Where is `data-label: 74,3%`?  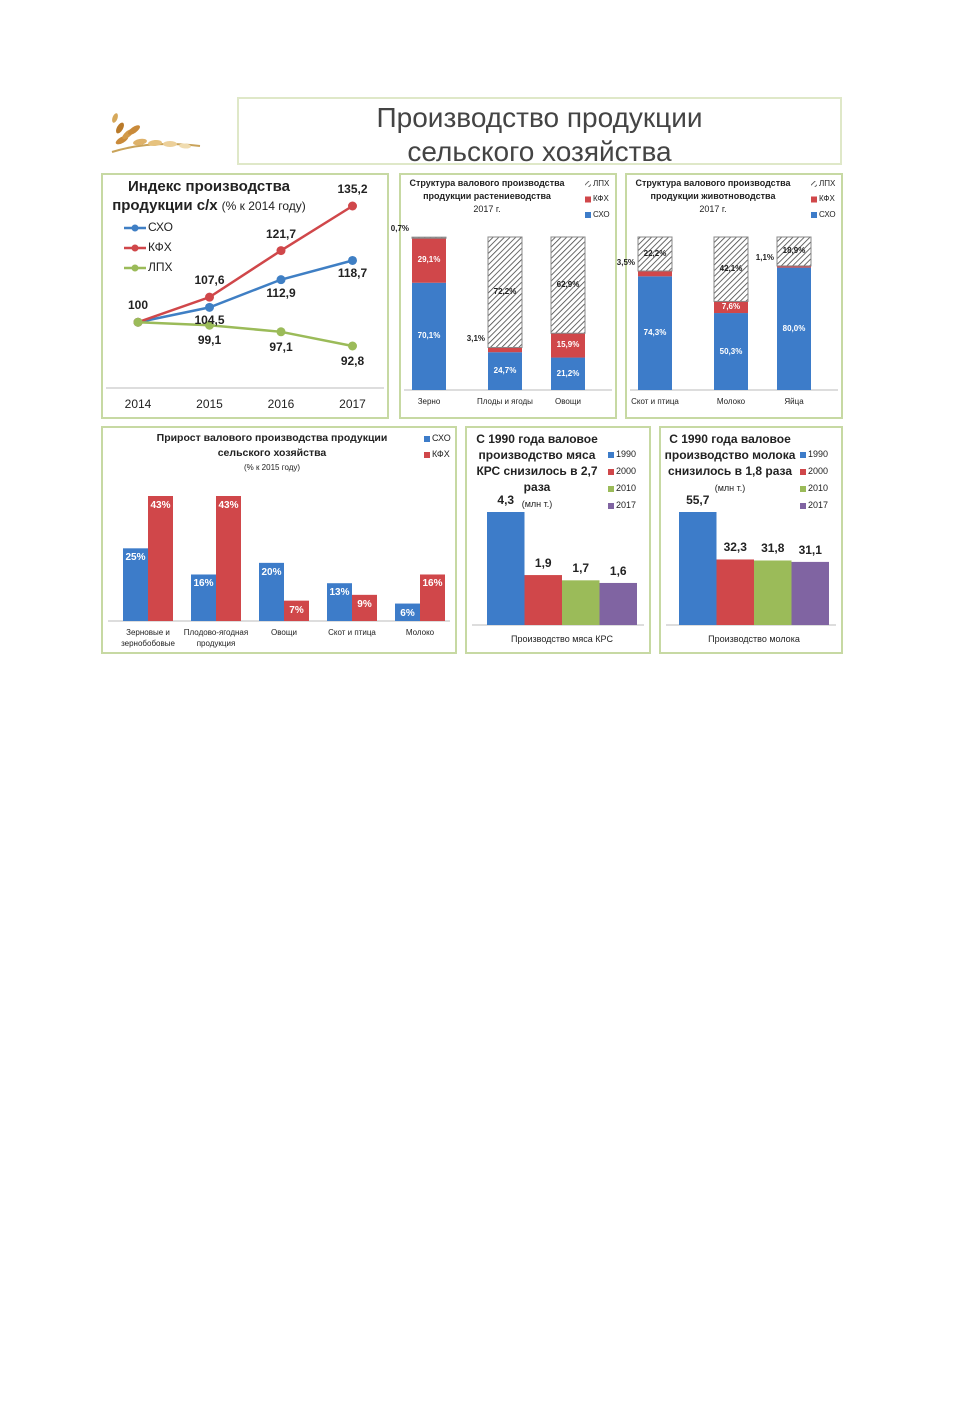 data-label: 74,3% is located at coordinates (655, 333).